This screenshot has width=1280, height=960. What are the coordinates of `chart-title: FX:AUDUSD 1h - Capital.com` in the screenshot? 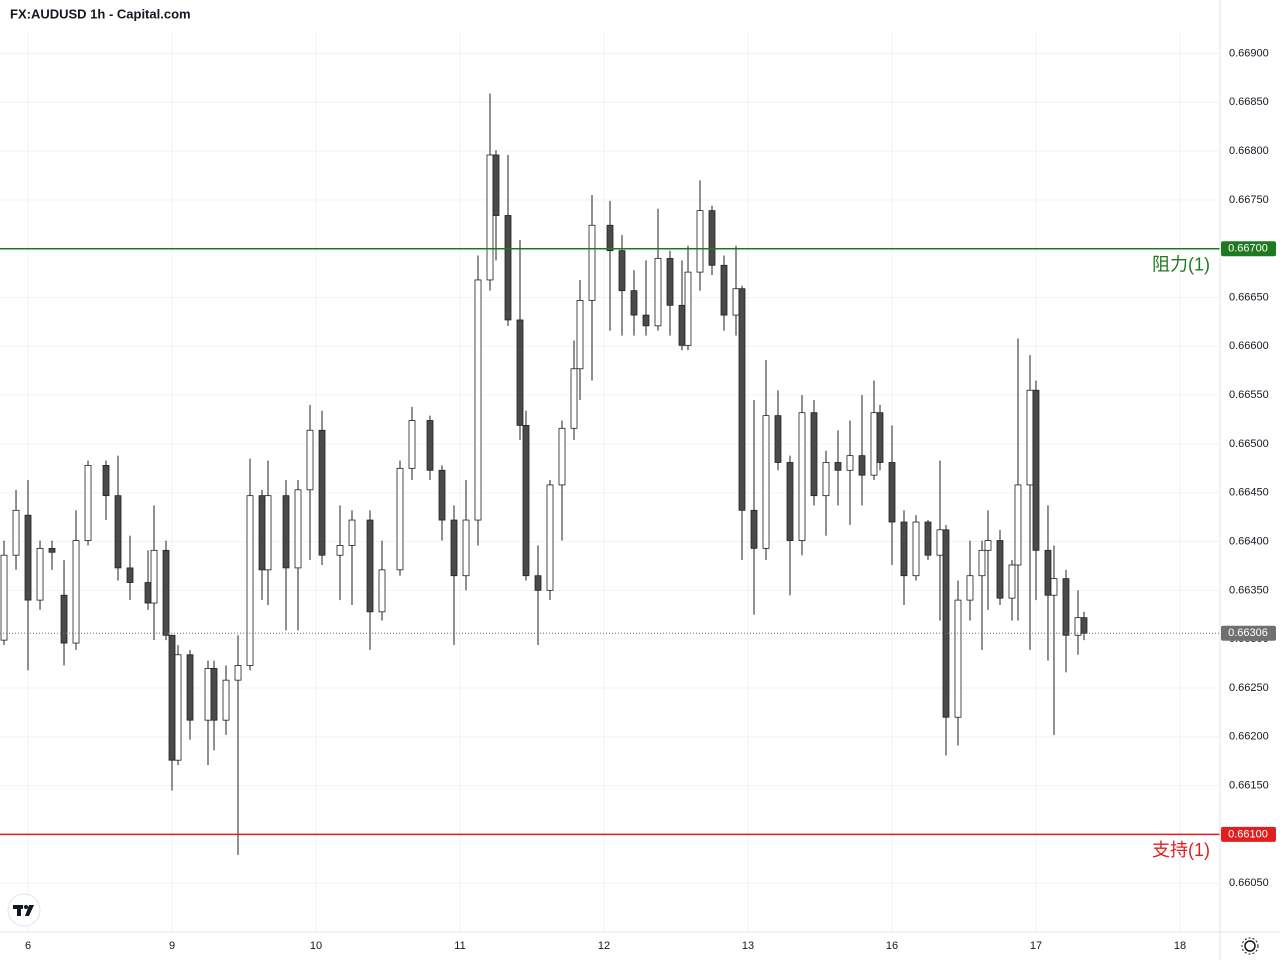 It's located at (100, 13).